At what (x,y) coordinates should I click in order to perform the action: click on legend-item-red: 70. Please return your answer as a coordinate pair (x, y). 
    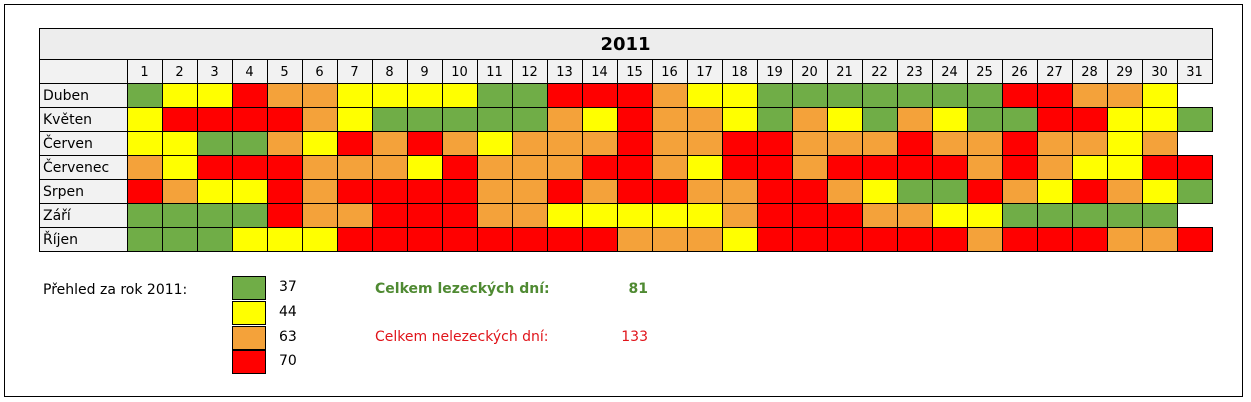
    Looking at the image, I should click on (292, 362).